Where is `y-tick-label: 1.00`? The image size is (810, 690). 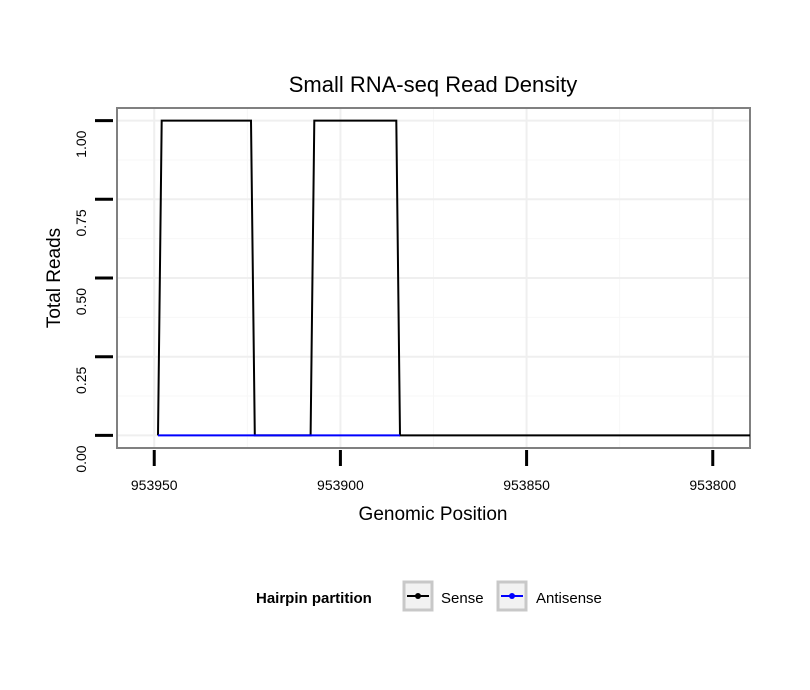 y-tick-label: 1.00 is located at coordinates (81, 143).